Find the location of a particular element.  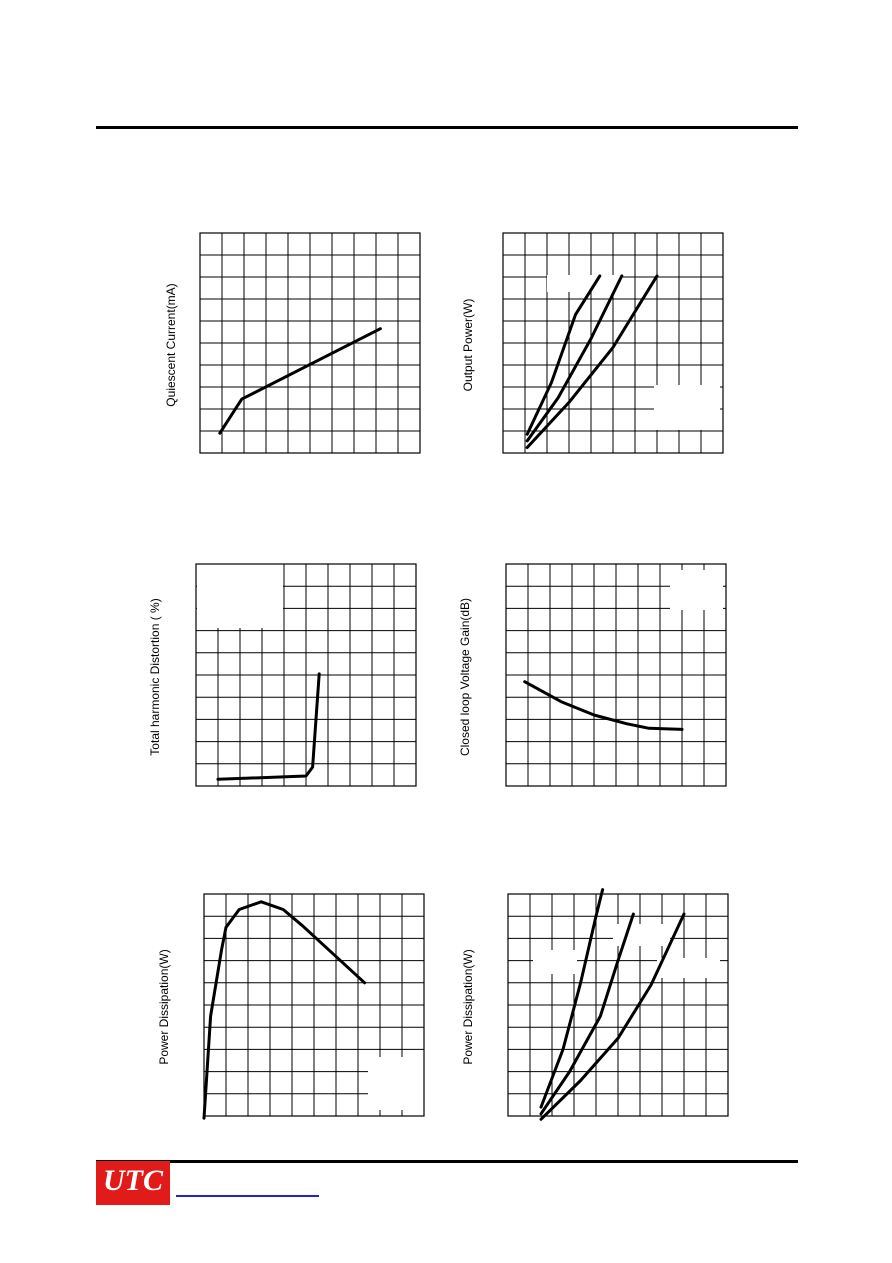

chart-voltage-gain: Closed loop Voltage Gain(dB) is located at coordinates (595, 674).